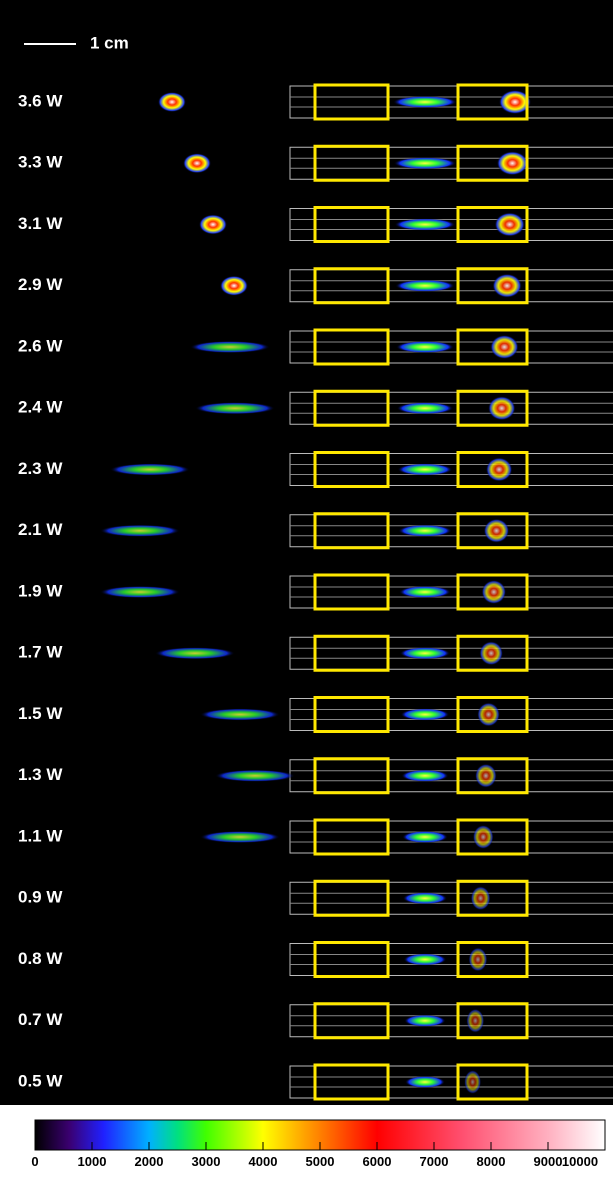 The image size is (613, 1178). Describe the element at coordinates (40, 1080) in the screenshot. I see `row-label: 0.5 W` at that location.